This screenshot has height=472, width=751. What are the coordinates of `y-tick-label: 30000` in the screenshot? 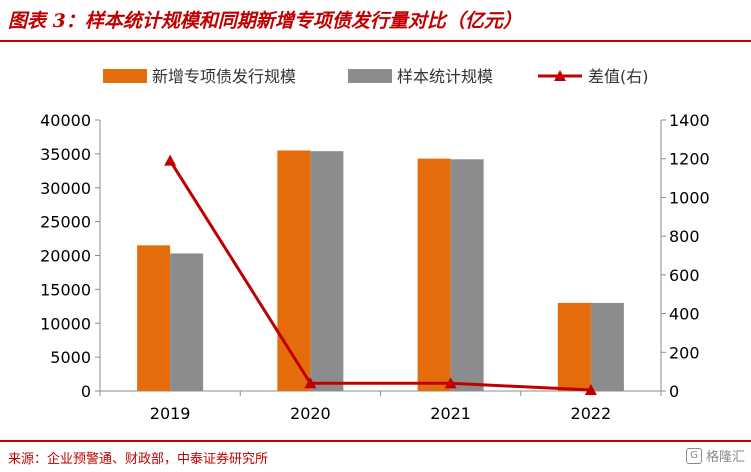 It's located at (65, 188).